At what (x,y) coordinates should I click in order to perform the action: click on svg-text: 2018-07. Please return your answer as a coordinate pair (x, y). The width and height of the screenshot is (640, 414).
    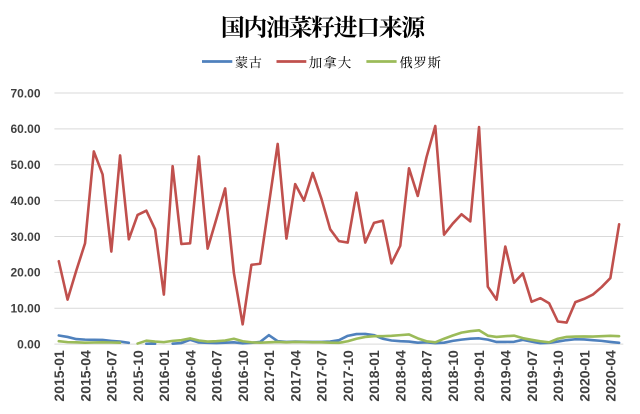
    Looking at the image, I should click on (427, 376).